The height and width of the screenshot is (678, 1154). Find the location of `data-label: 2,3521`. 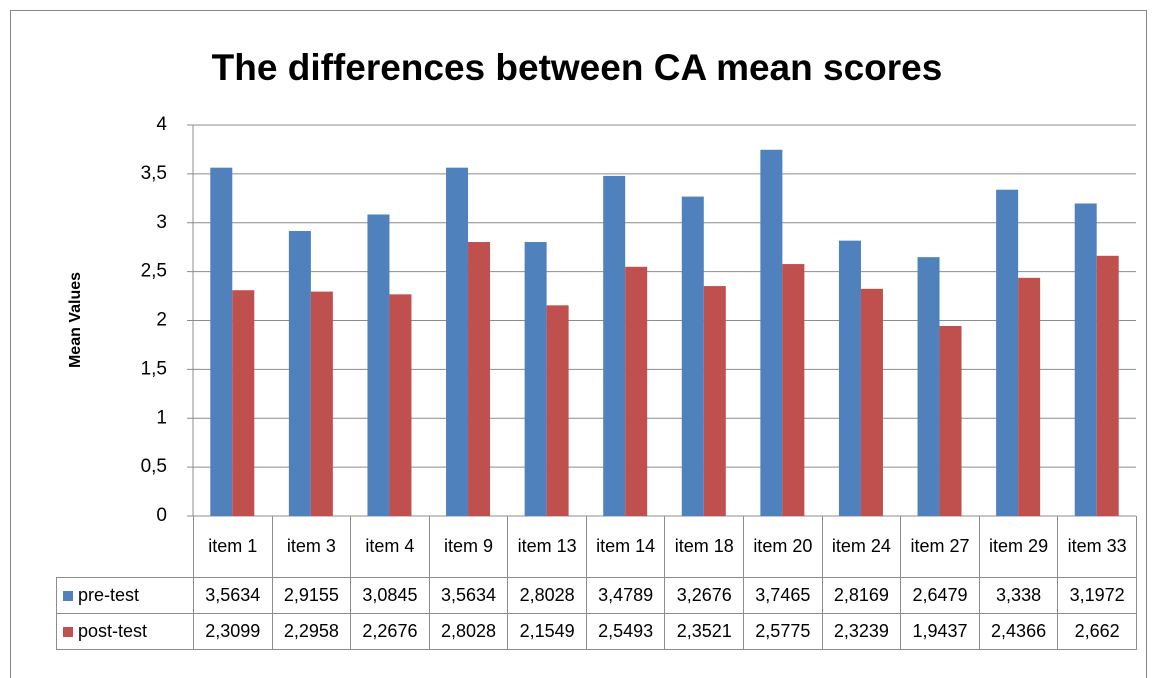

data-label: 2,3521 is located at coordinates (704, 631).